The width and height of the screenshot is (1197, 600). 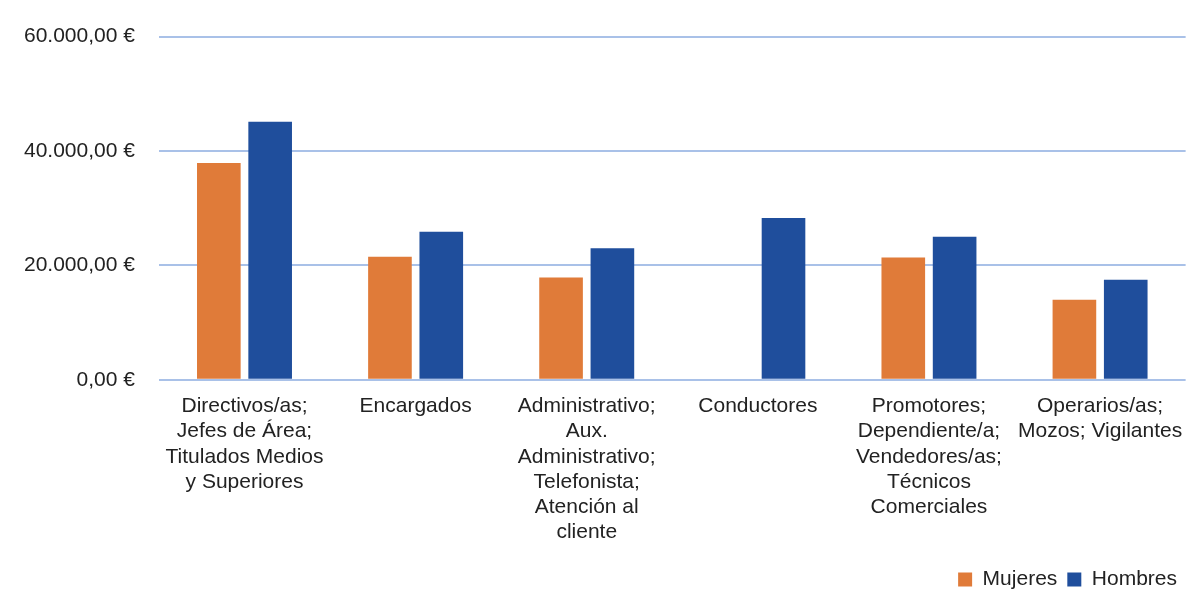 I want to click on y-tick-label: 0,00 €, so click(x=106, y=378).